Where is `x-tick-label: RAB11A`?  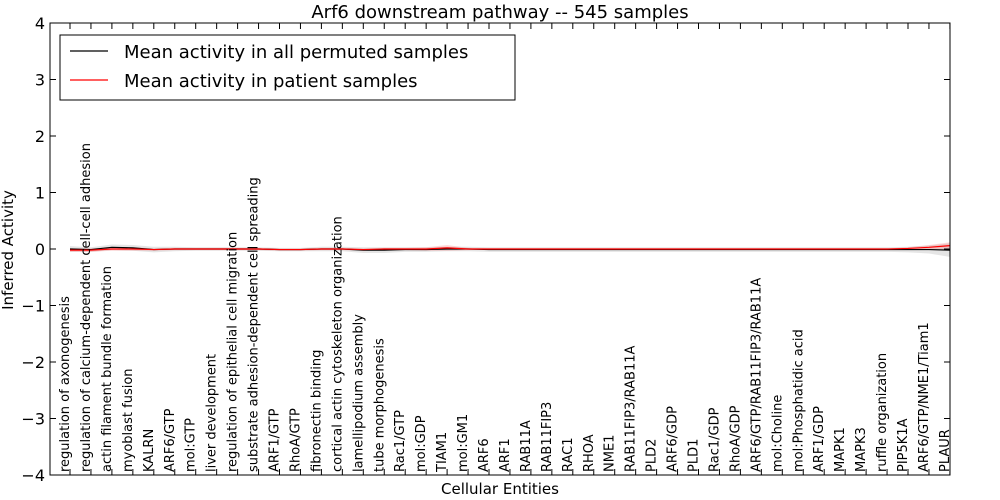
x-tick-label: RAB11A is located at coordinates (526, 446).